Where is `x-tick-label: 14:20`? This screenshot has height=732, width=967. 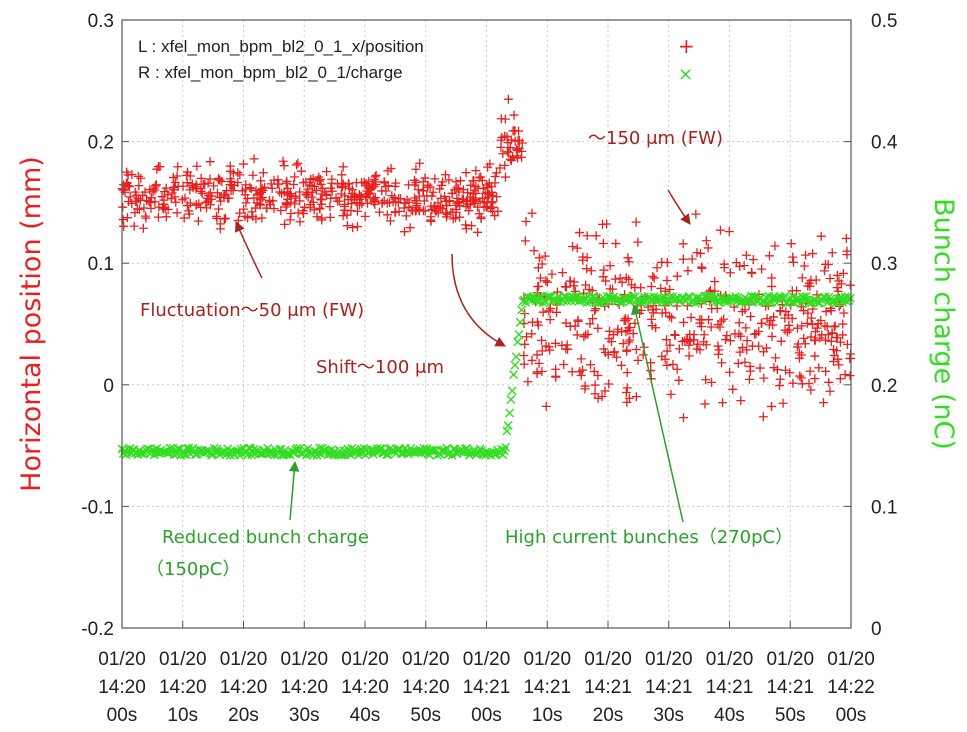
x-tick-label: 14:20 is located at coordinates (426, 687).